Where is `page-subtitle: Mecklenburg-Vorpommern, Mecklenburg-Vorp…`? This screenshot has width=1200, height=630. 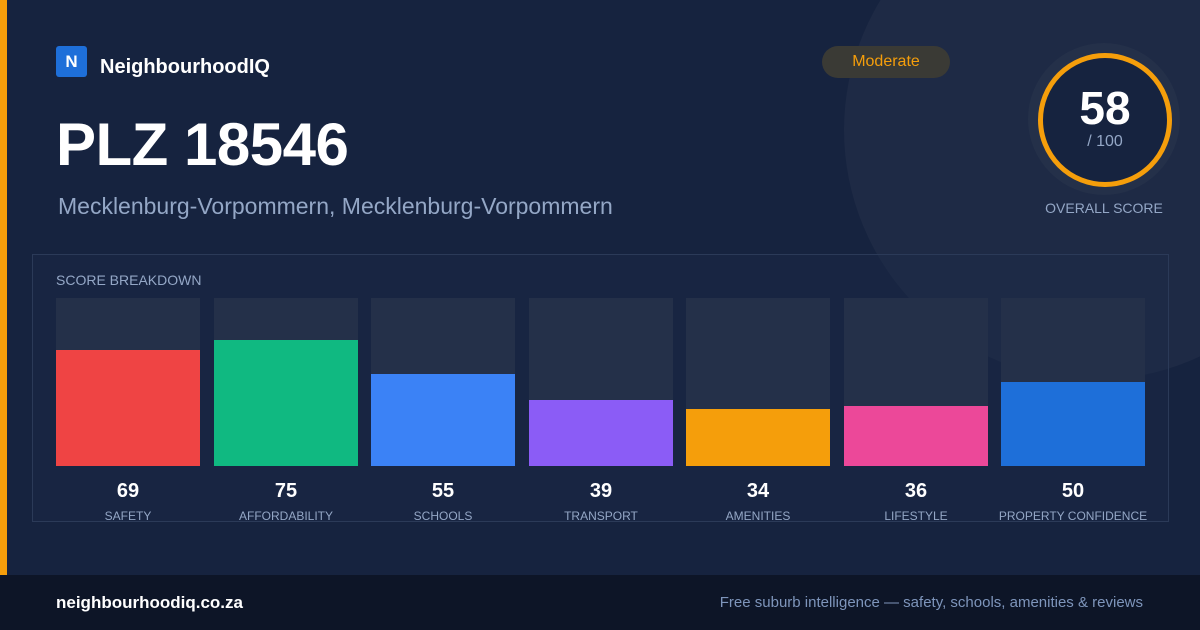 page-subtitle: Mecklenburg-Vorpommern, Mecklenburg-Vorp… is located at coordinates (335, 206).